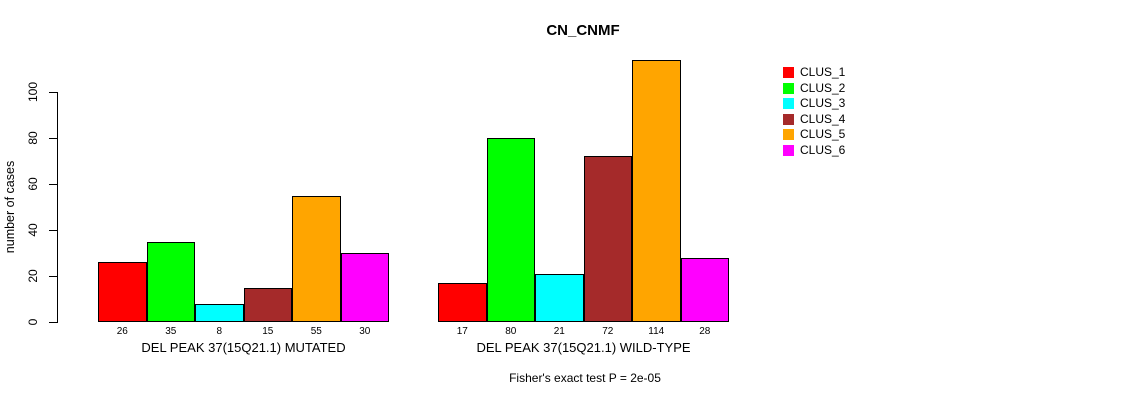 Image resolution: width=1140 pixels, height=400 pixels. I want to click on legend-item-clus_3: CLUS_3, so click(814, 104).